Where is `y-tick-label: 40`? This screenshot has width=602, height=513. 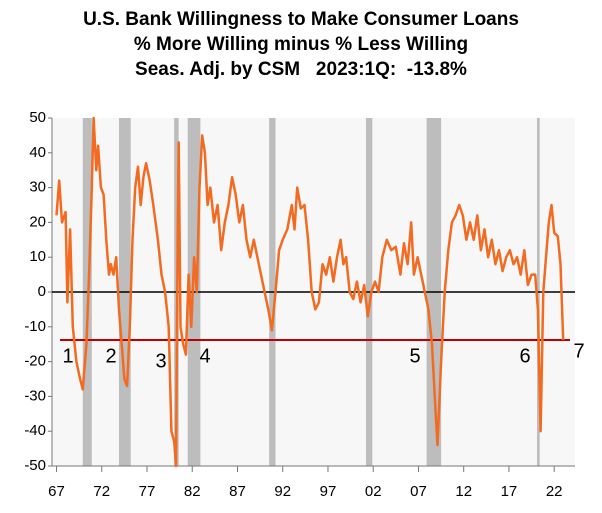 y-tick-label: 40 is located at coordinates (37, 152).